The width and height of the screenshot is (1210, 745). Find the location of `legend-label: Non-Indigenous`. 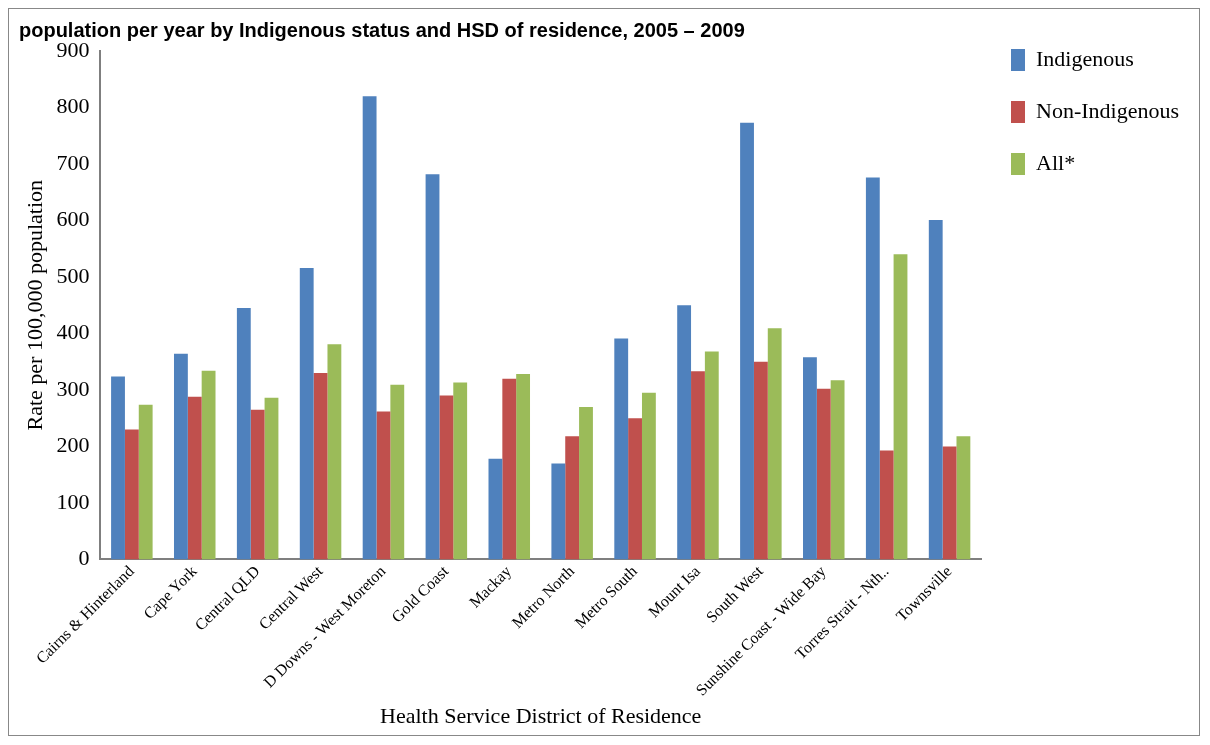

legend-label: Non-Indigenous is located at coordinates (1108, 110).